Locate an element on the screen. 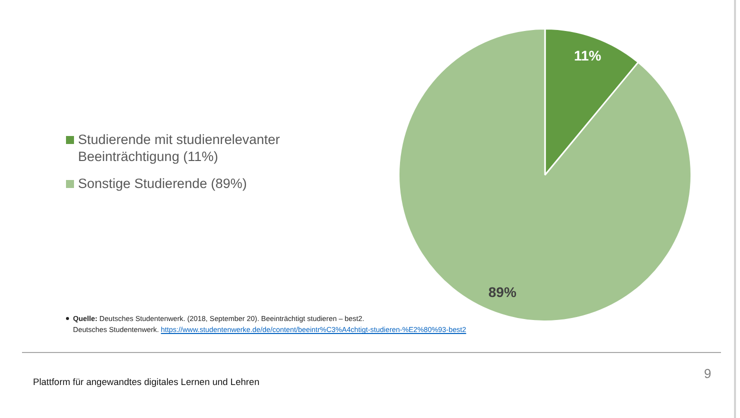  data-label: 11% is located at coordinates (588, 56).